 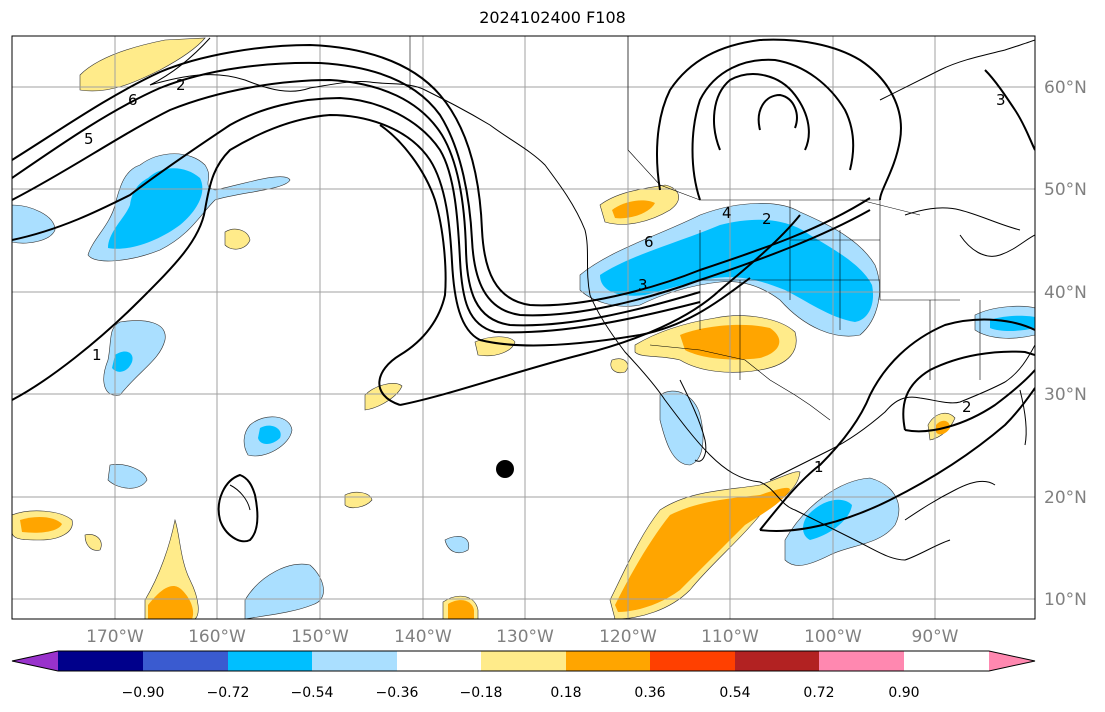 What do you see at coordinates (1065, 344) in the screenshot?
I see `latitude-axis: 60°N 50°N 40°N 30°N 20°N 10°N` at bounding box center [1065, 344].